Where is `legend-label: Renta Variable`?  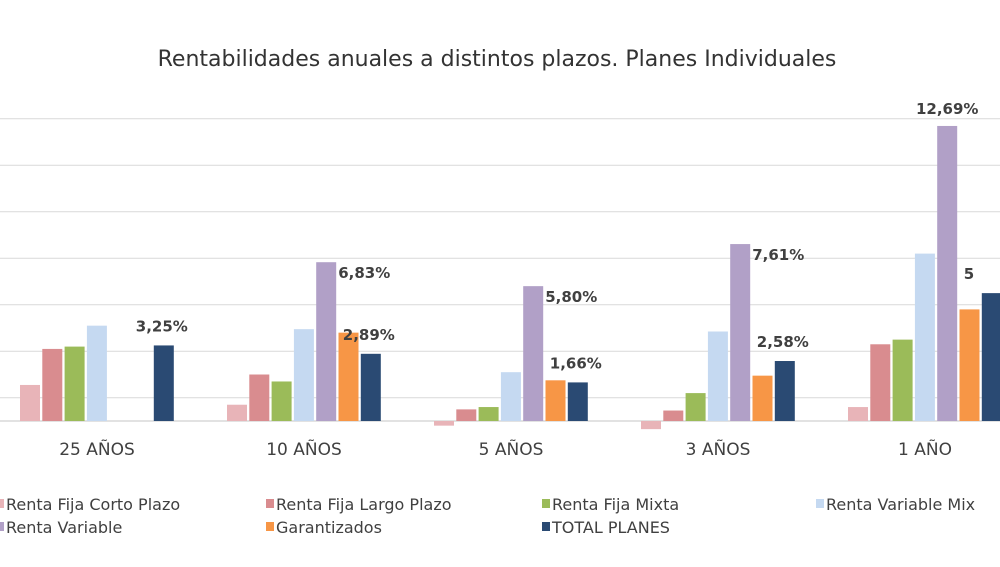
legend-label: Renta Variable is located at coordinates (64, 527).